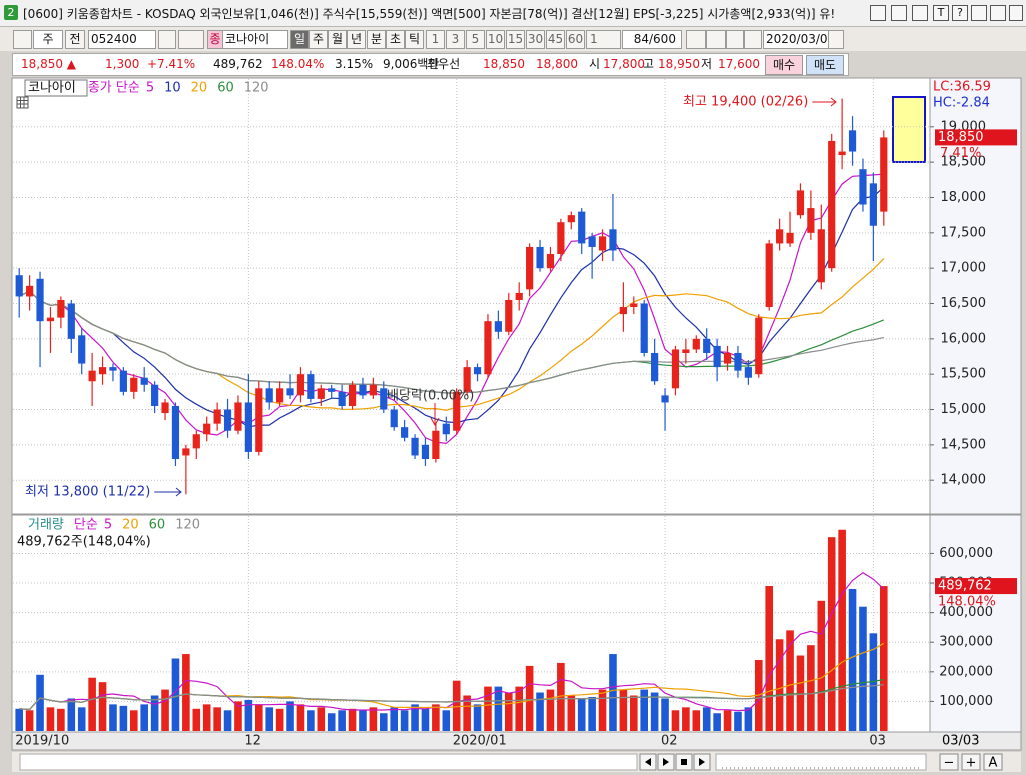 The height and width of the screenshot is (775, 1026). Describe the element at coordinates (255, 39) in the screenshot. I see `stock-name: 코나아이` at that location.